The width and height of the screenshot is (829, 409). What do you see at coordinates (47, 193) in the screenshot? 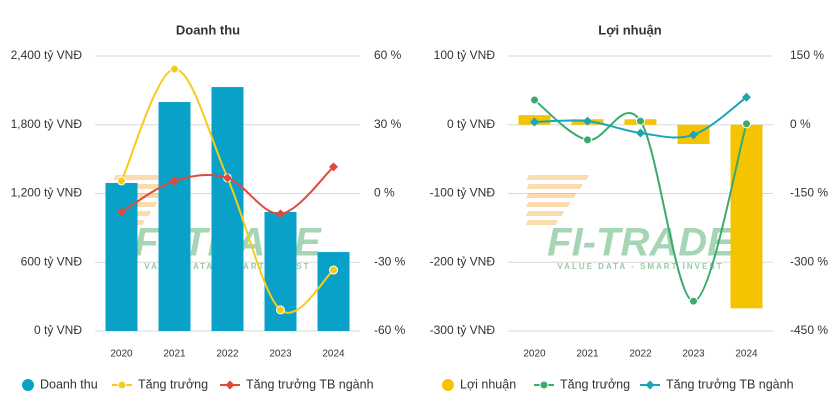
I see `y-tick-label: 1,200 tỷ VNĐ` at bounding box center [47, 193].